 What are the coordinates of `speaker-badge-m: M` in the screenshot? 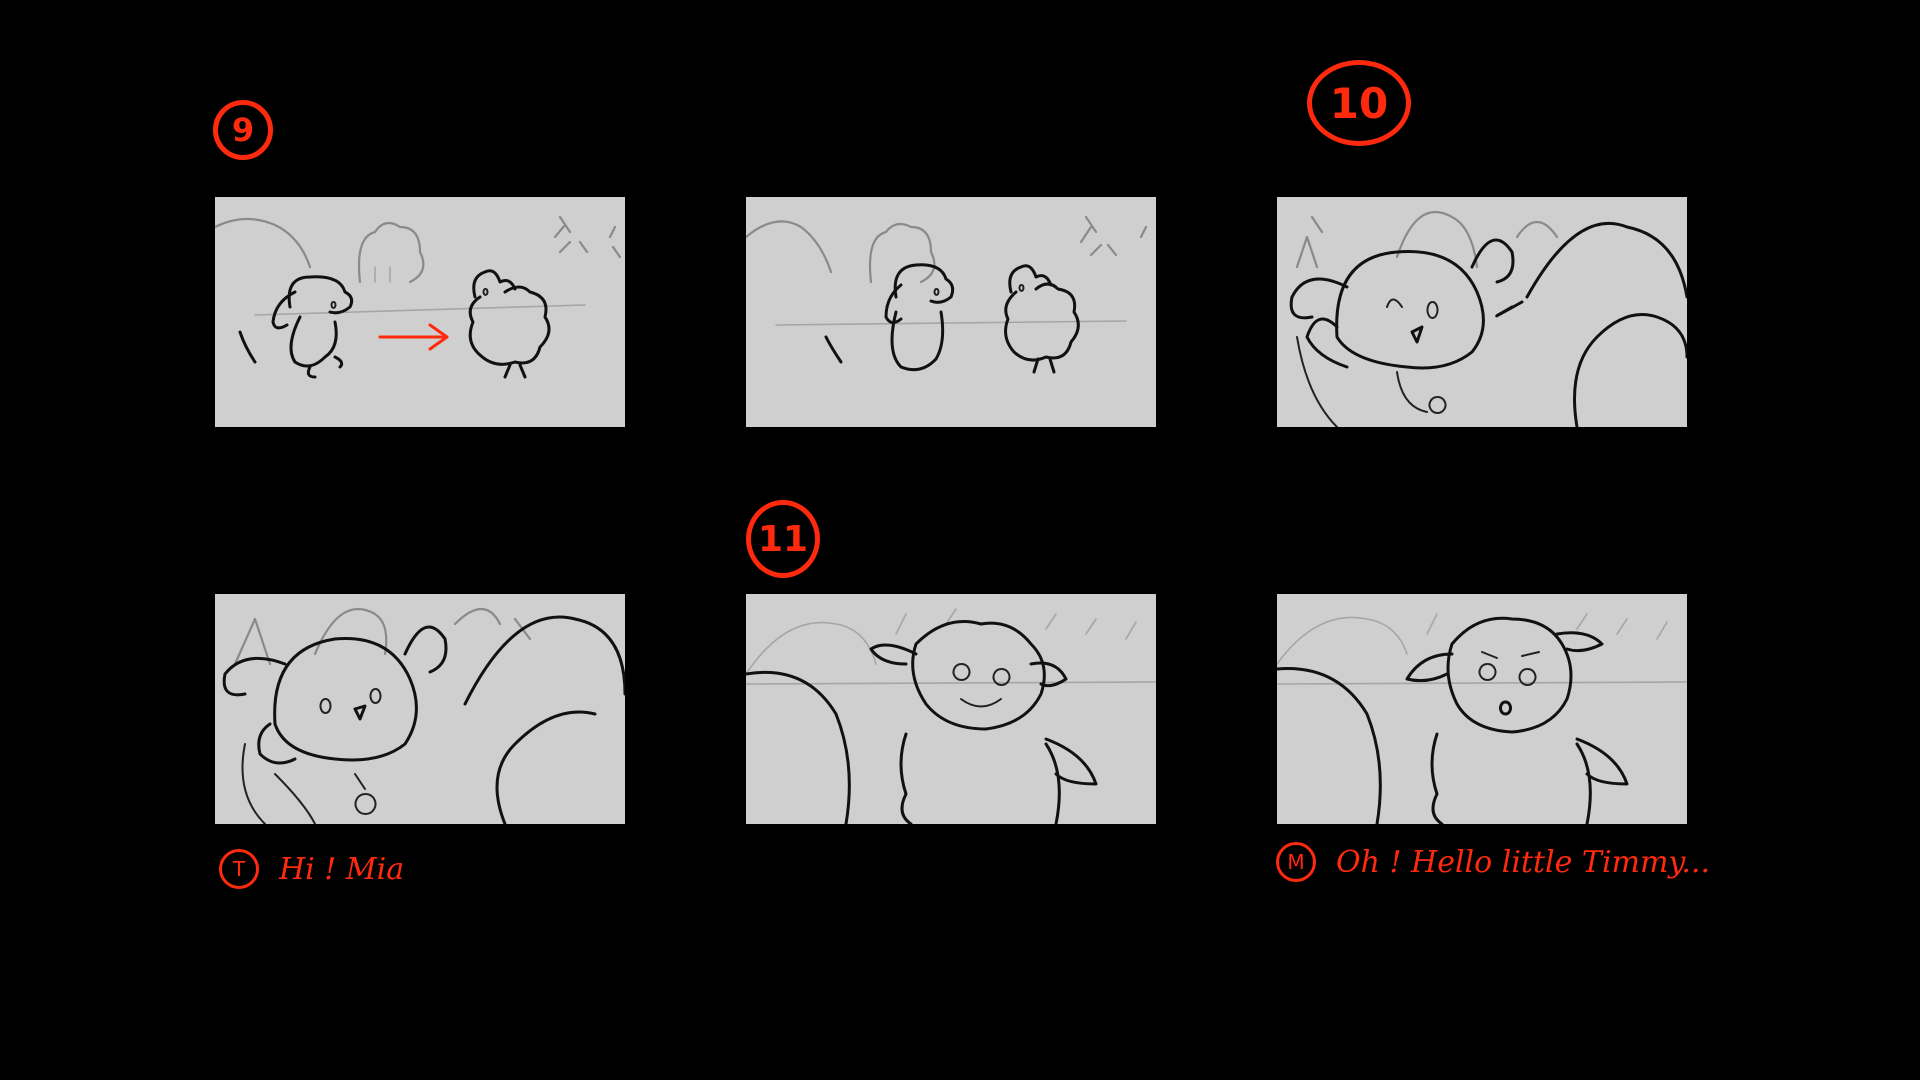 It's located at (1296, 862).